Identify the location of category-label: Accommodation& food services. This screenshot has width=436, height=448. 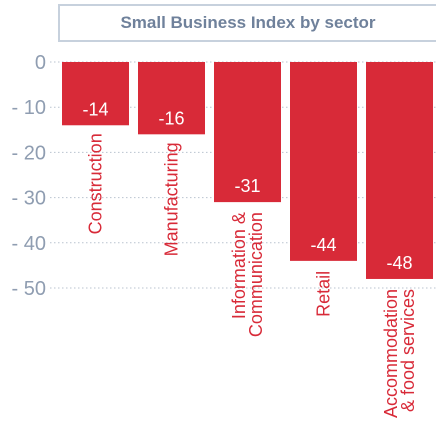
(399, 353).